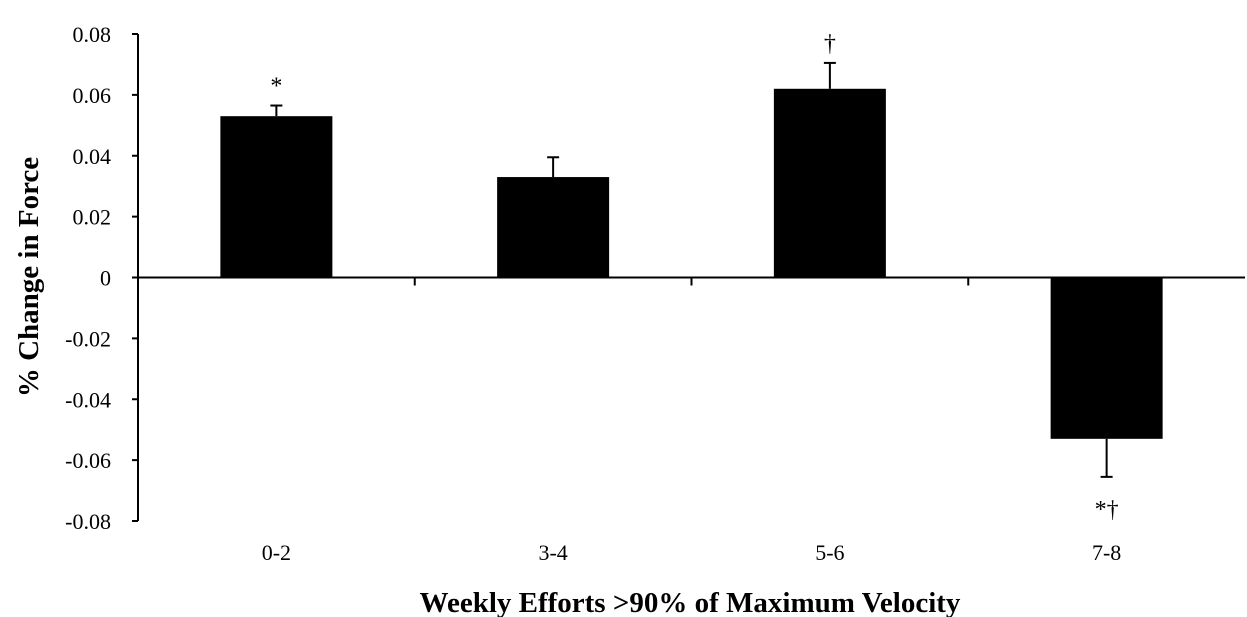 The image size is (1247, 617). What do you see at coordinates (92, 156) in the screenshot?
I see `y-tick-label: 0.04` at bounding box center [92, 156].